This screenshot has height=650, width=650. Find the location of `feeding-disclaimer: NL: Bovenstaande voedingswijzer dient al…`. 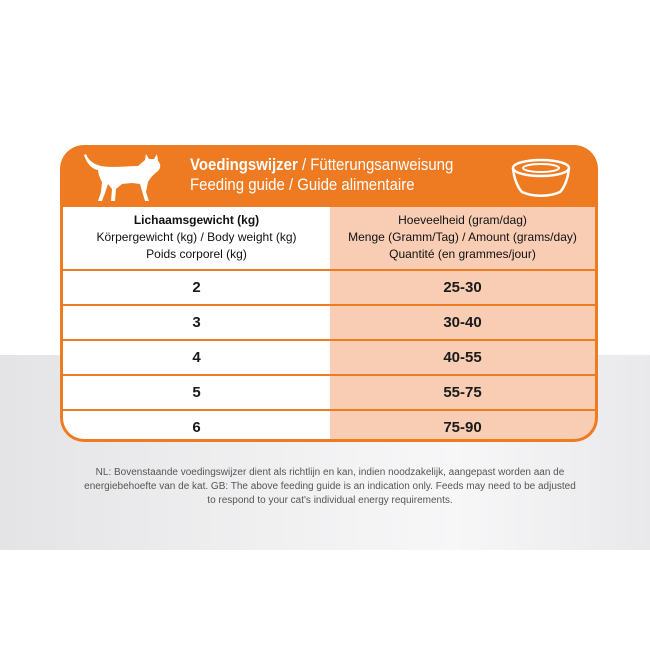

feeding-disclaimer: NL: Bovenstaande voedingswijzer dient al… is located at coordinates (330, 486).